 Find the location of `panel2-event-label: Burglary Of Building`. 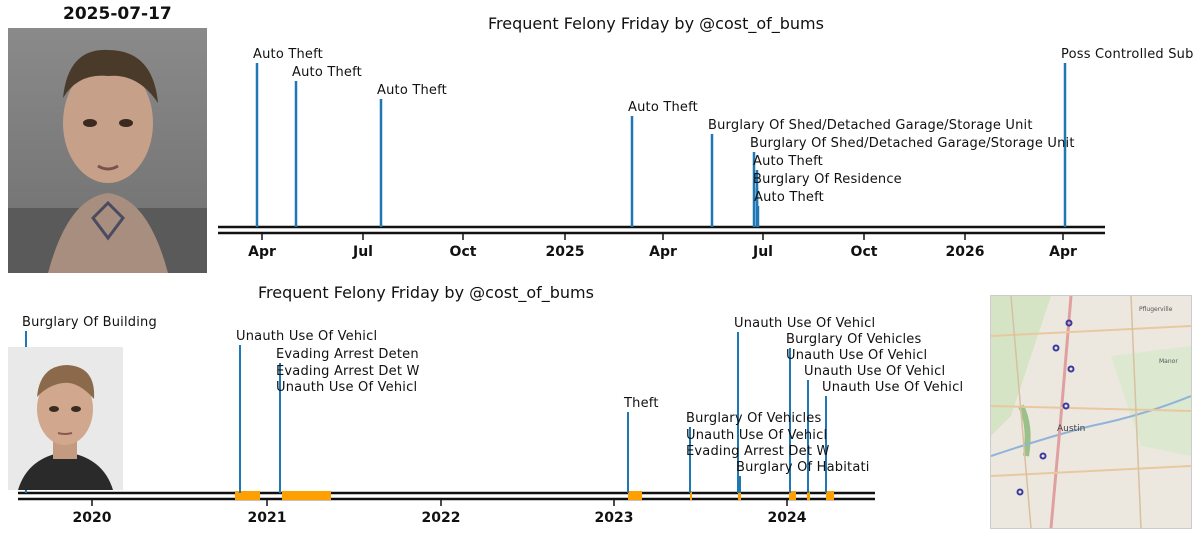

panel2-event-label: Burglary Of Building is located at coordinates (89, 322).